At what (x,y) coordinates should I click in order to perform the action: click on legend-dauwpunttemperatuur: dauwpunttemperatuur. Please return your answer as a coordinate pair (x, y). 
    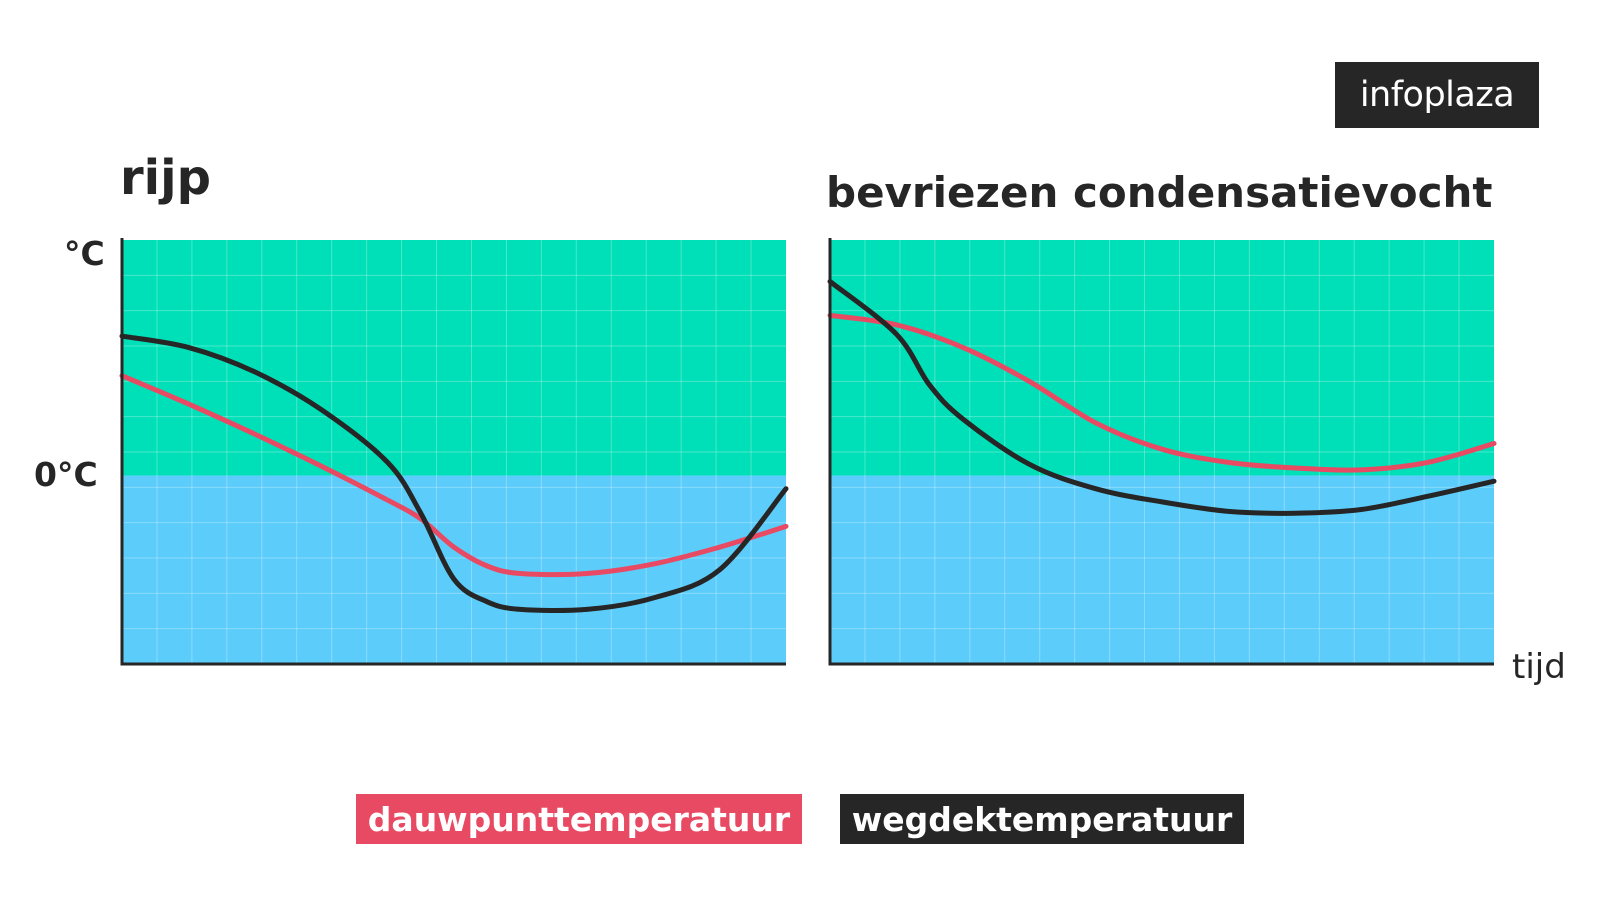
    Looking at the image, I should click on (579, 819).